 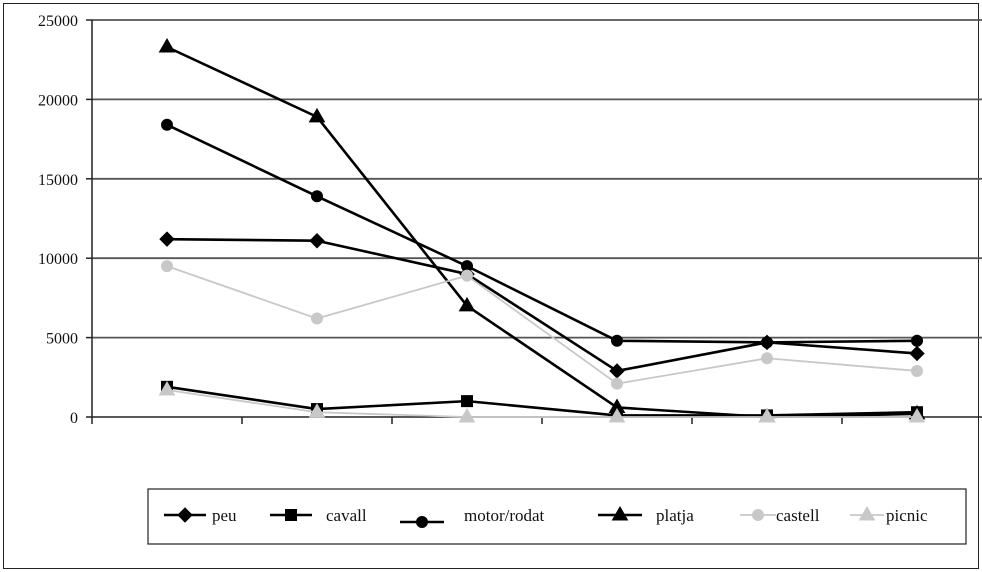 What do you see at coordinates (504, 515) in the screenshot?
I see `legend-label: motor/rodat` at bounding box center [504, 515].